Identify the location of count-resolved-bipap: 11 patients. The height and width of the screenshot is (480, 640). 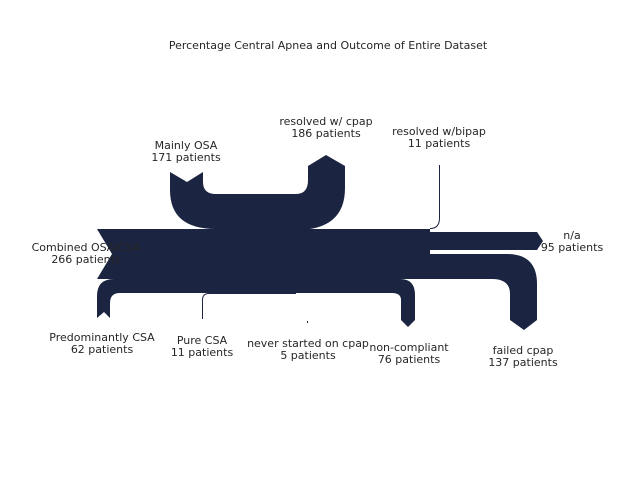
(439, 143).